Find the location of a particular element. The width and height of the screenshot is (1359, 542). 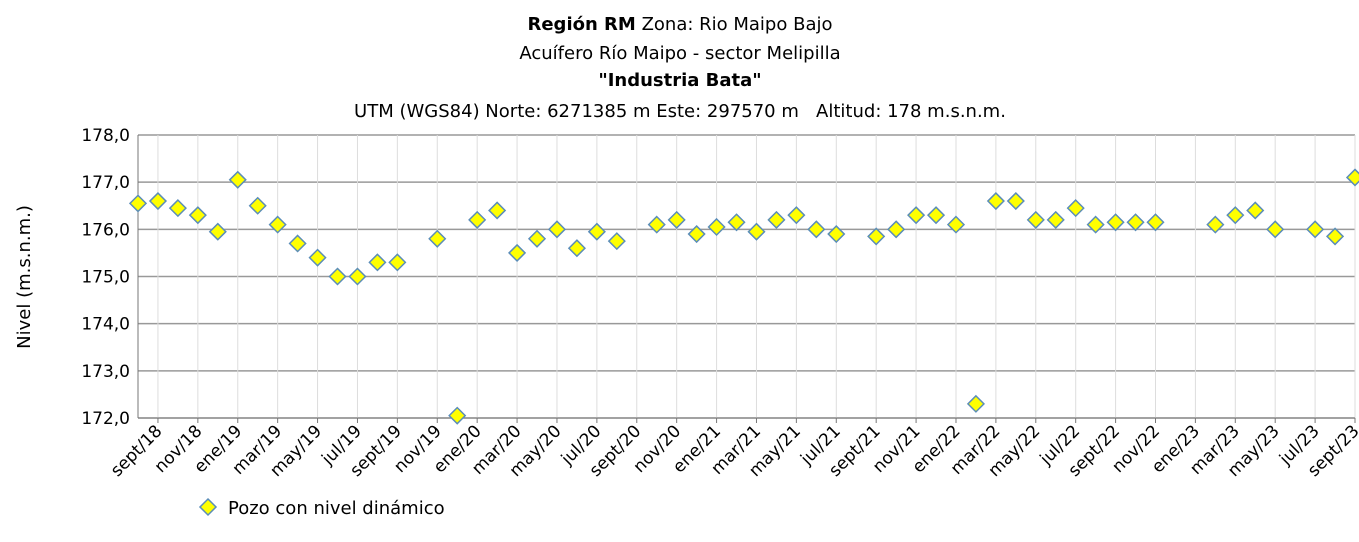

x-tick-label: sept/18 is located at coordinates (136, 450).